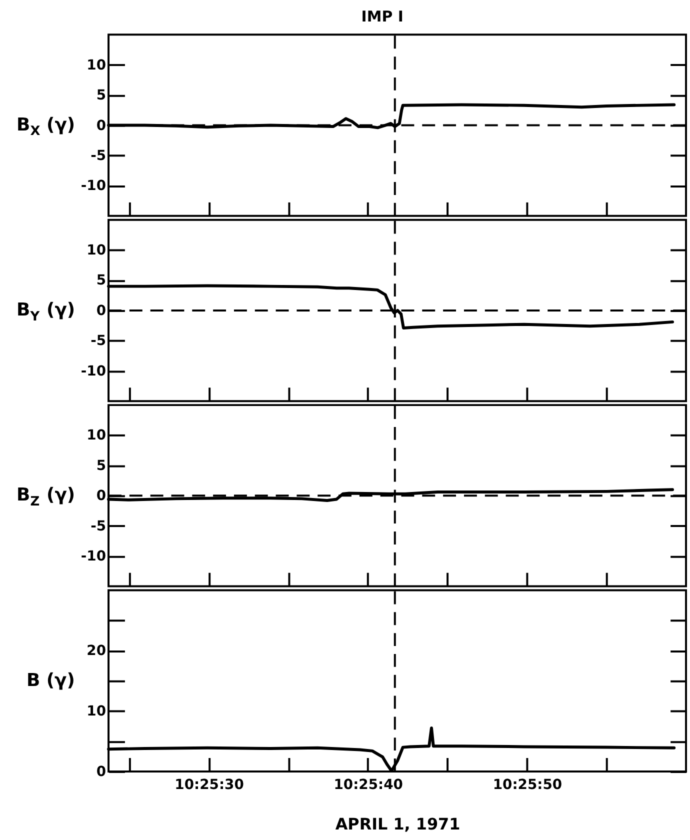 This screenshot has width=690, height=840. Describe the element at coordinates (369, 784) in the screenshot. I see `x-tick-label: 10:25:40` at that location.